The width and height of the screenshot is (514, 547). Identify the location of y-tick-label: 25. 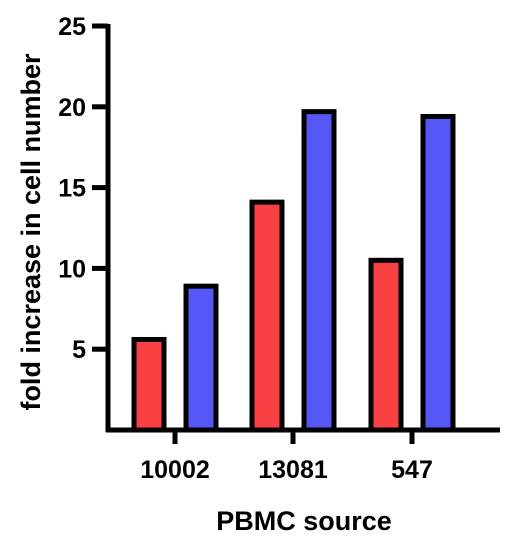
(72, 27).